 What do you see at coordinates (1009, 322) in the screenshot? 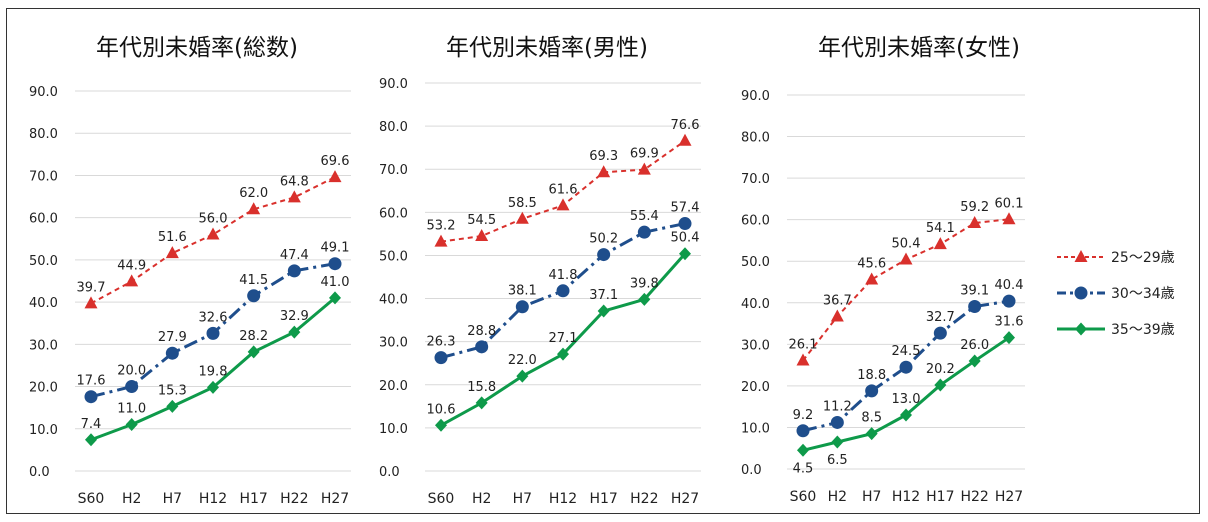
I see `data-label: 31.6` at bounding box center [1009, 322].